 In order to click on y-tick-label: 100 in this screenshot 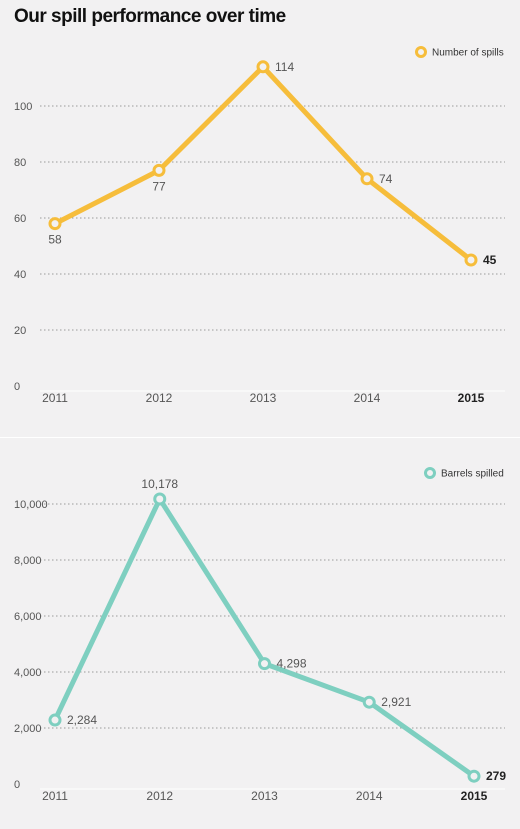, I will do `click(23, 107)`.